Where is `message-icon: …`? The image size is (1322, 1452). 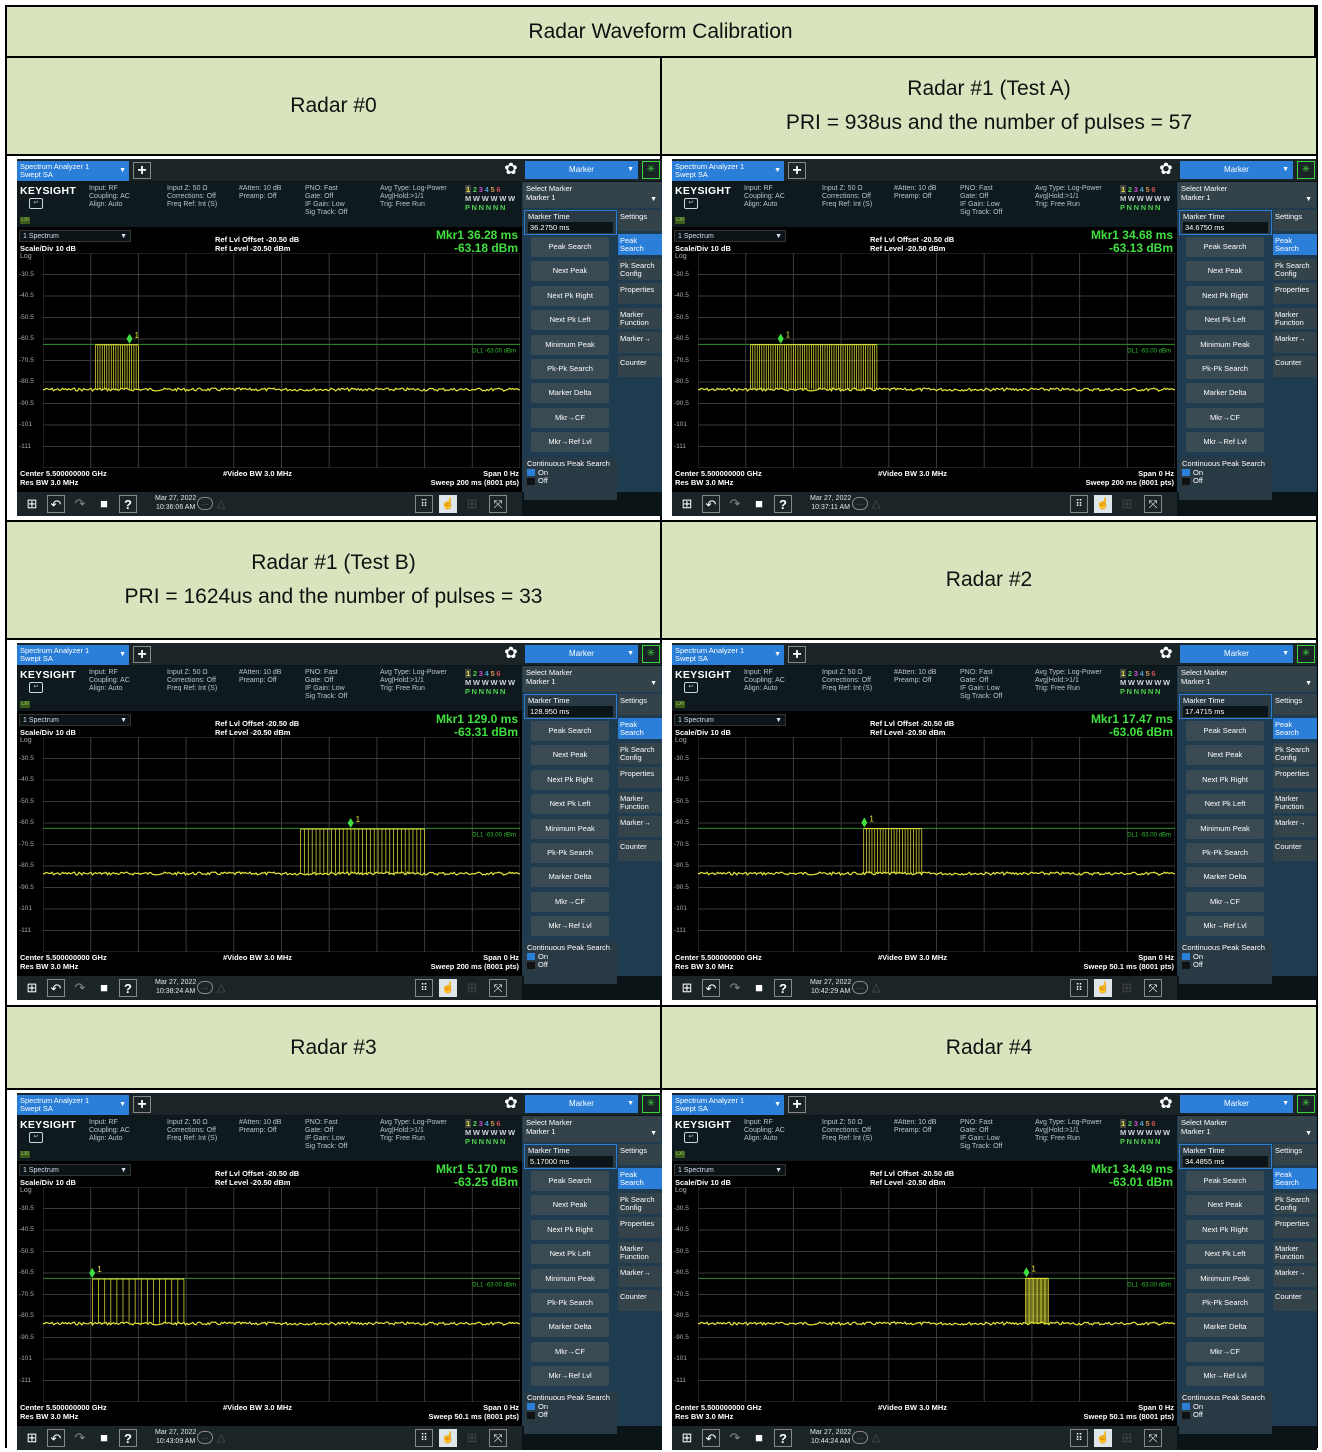 message-icon: … is located at coordinates (205, 1437).